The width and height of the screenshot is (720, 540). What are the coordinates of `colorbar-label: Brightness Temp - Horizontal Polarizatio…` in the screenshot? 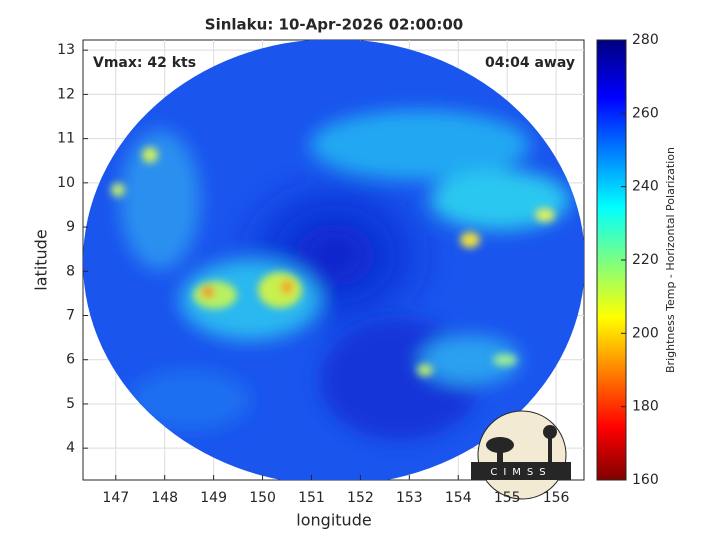 It's located at (670, 260).